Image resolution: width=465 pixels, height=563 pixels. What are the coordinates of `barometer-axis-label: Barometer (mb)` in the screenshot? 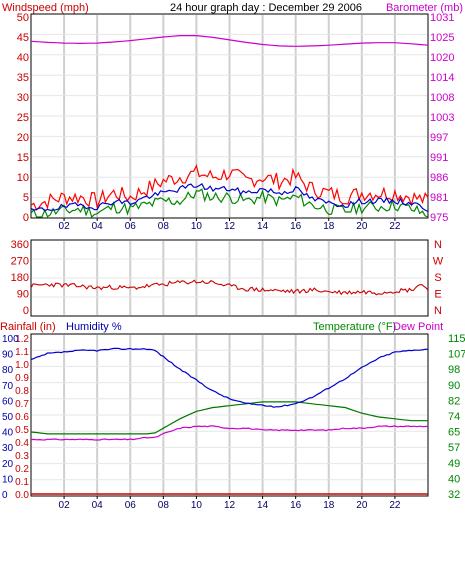 It's located at (424, 8).